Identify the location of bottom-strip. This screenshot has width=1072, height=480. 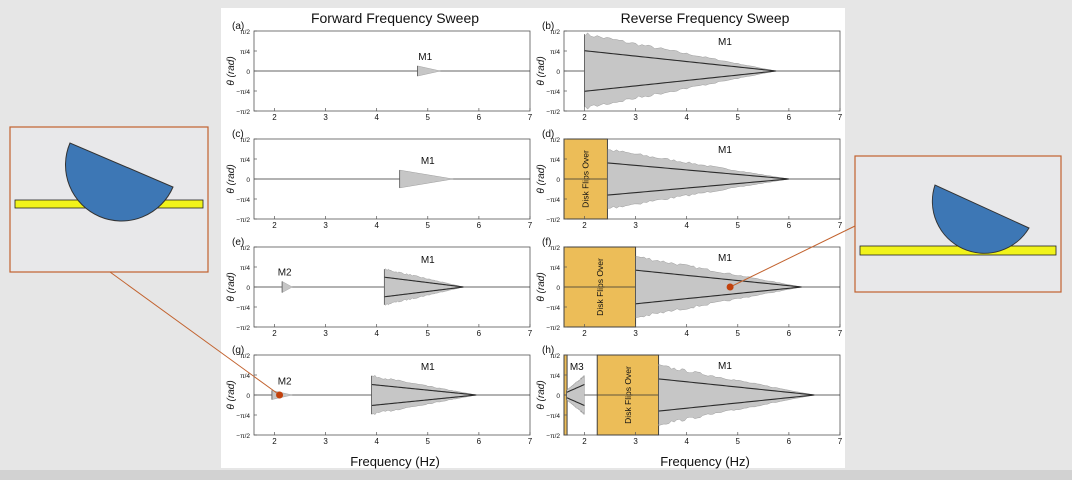
(536, 475).